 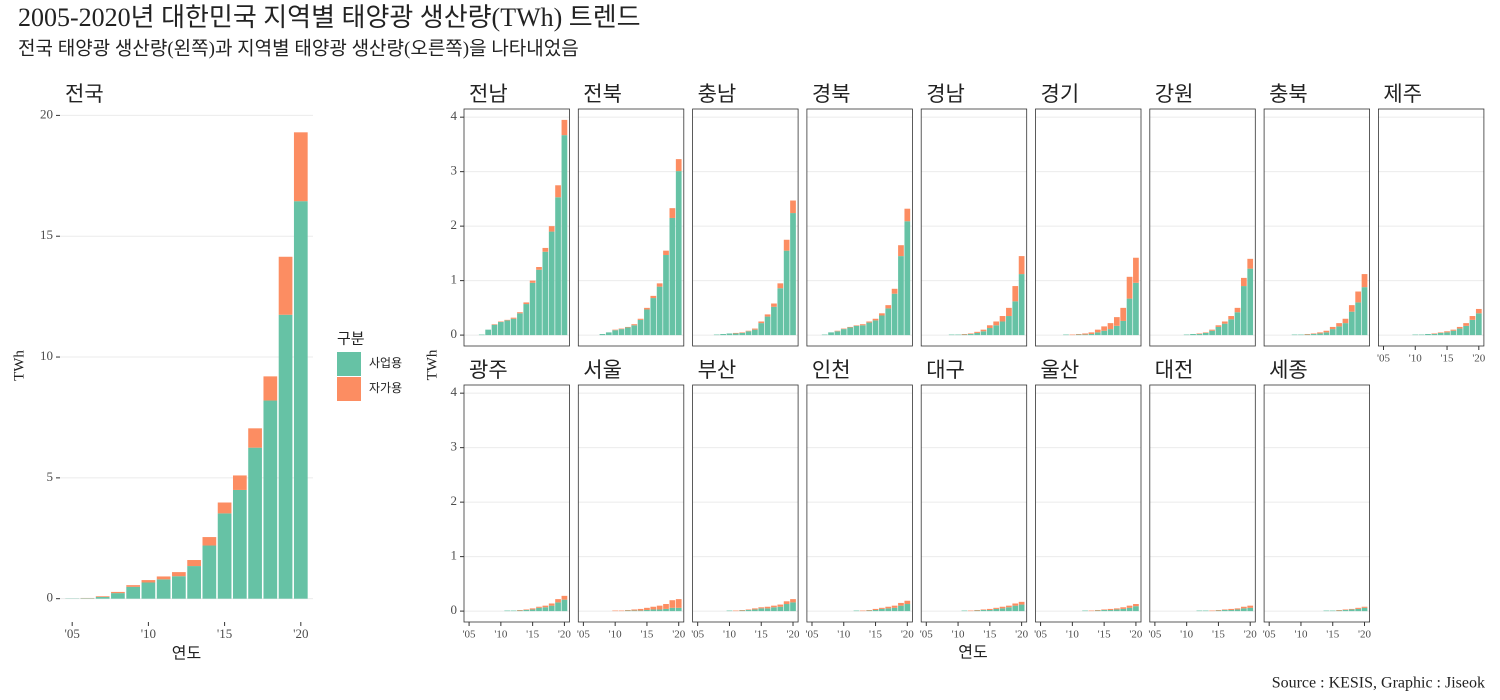 I want to click on legend-label: 자가용, so click(x=385, y=388).